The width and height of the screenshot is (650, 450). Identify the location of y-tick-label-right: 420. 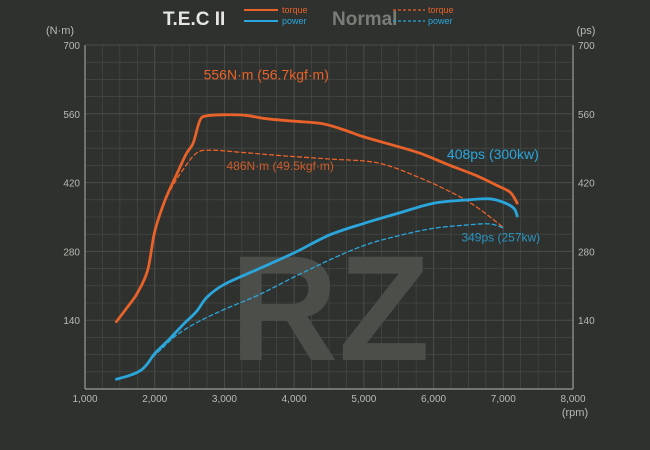
(586, 184).